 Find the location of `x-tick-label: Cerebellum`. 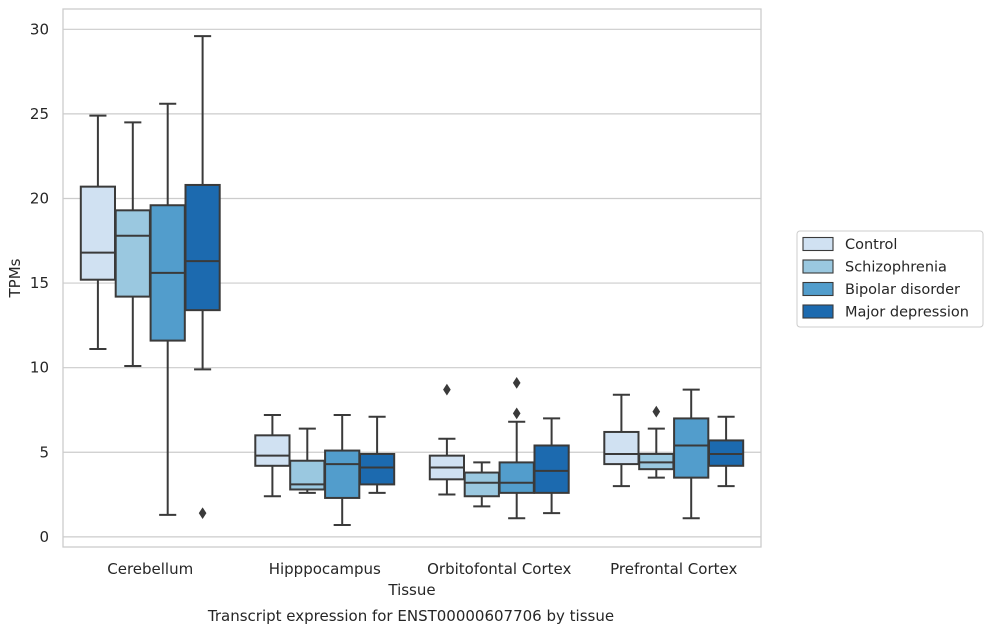

x-tick-label: Cerebellum is located at coordinates (150, 569).